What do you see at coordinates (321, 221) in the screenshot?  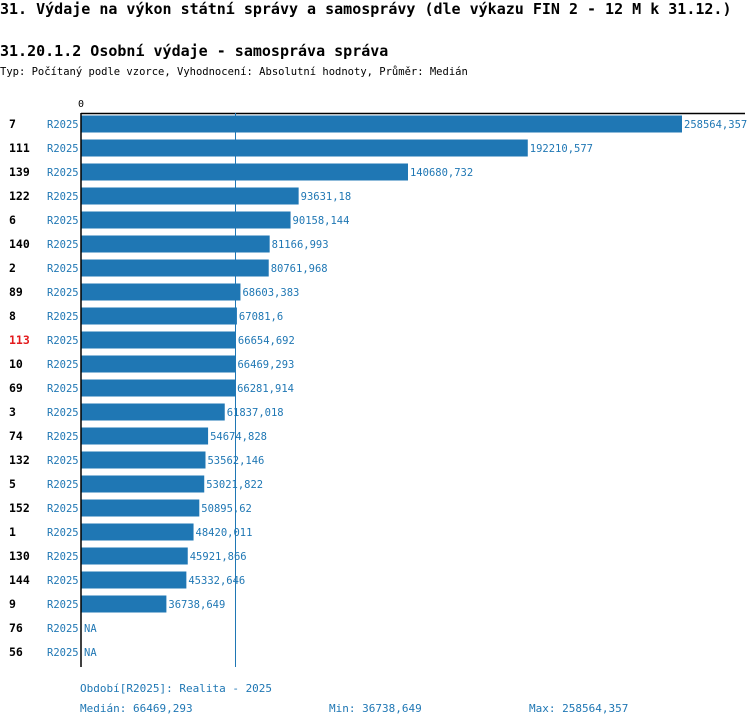 I see `value-label: 90158,144` at bounding box center [321, 221].